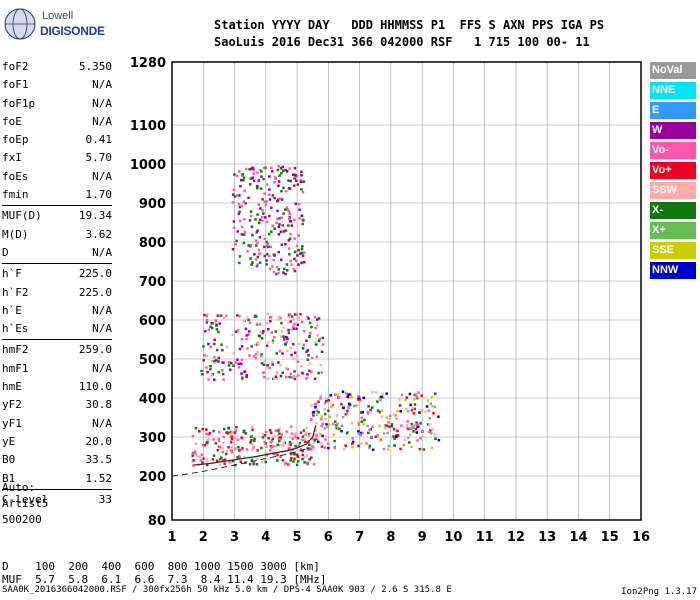  What do you see at coordinates (57, 350) in the screenshot?
I see `param-row: hmF2 259.0` at bounding box center [57, 350].